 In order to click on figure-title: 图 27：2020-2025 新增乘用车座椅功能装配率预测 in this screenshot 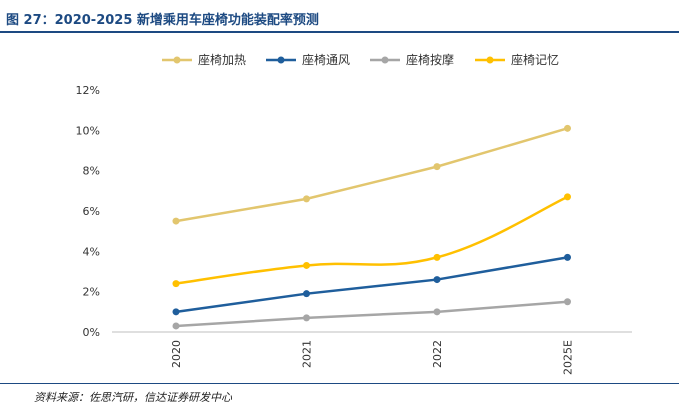, I will do `click(162, 20)`.